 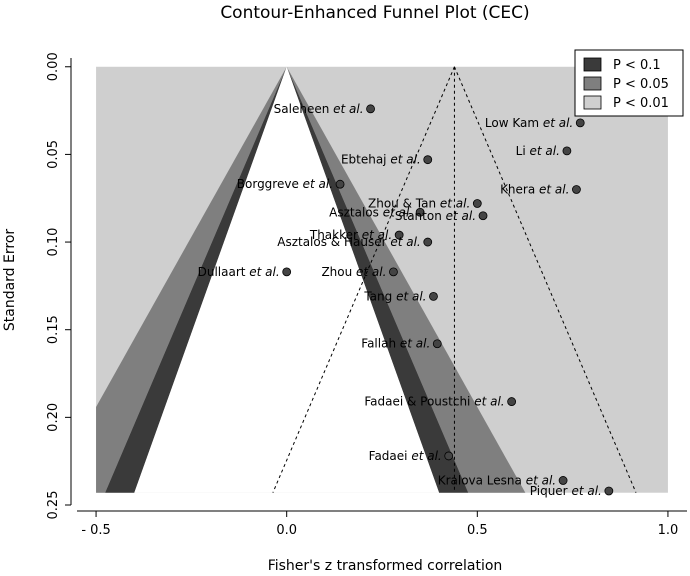 What do you see at coordinates (53, 242) in the screenshot?
I see `y-tick-label: 0.10` at bounding box center [53, 242].